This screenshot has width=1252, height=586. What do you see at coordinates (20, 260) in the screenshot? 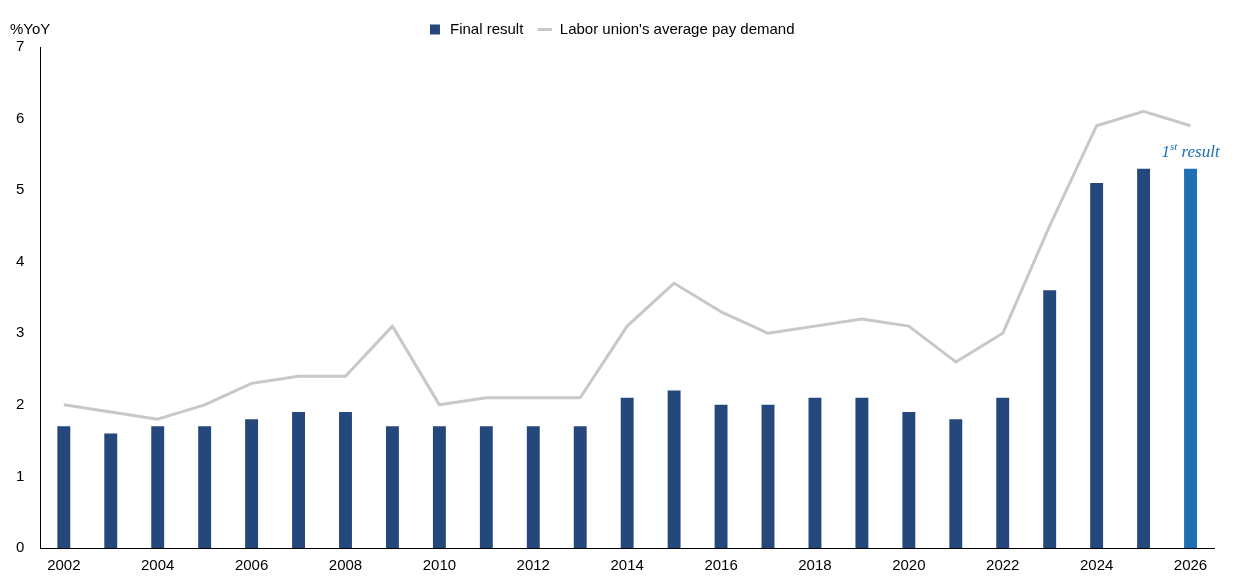
I see `y-tick-label: 4` at bounding box center [20, 260].